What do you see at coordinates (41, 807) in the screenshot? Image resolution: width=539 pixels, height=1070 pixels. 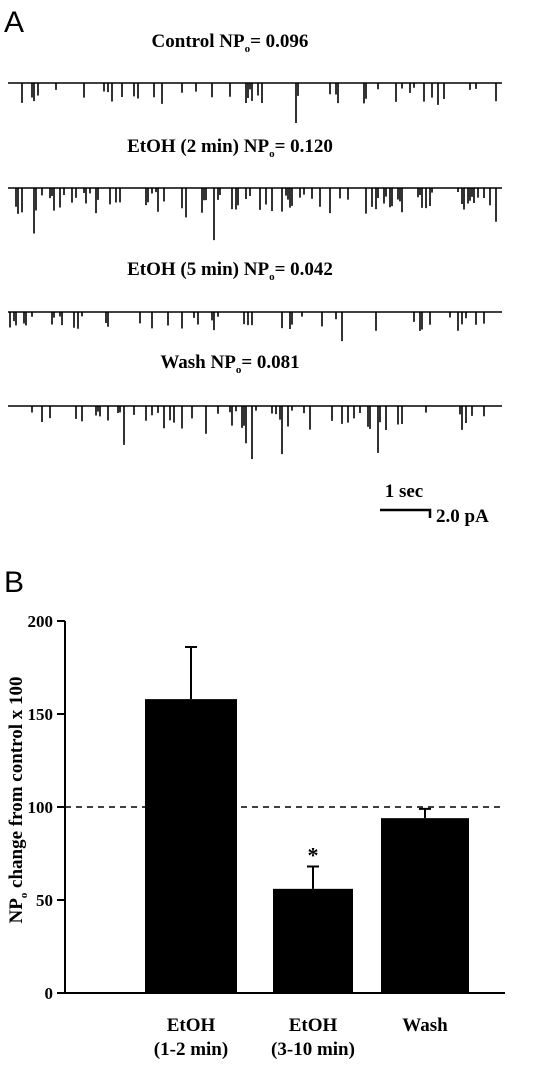 I see `y-tick-label: 100` at bounding box center [41, 807].